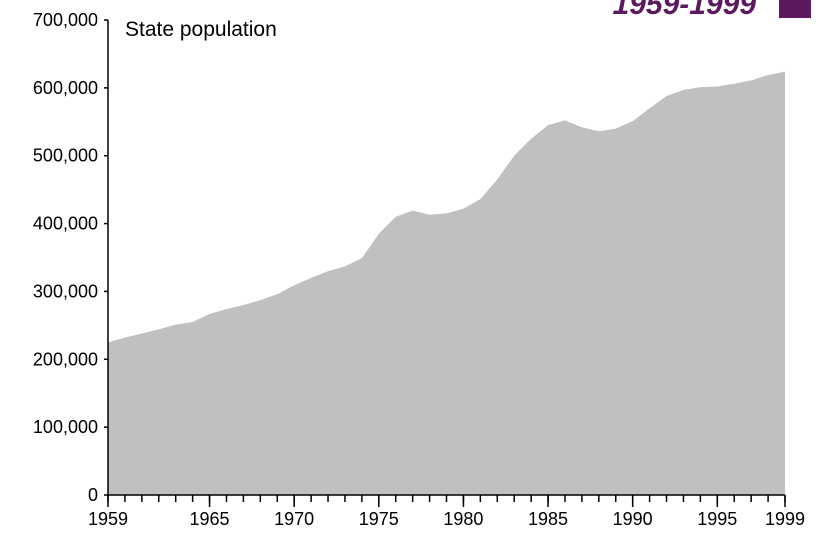 The width and height of the screenshot is (825, 533). Describe the element at coordinates (93, 495) in the screenshot. I see `y-tick-label: 0` at that location.